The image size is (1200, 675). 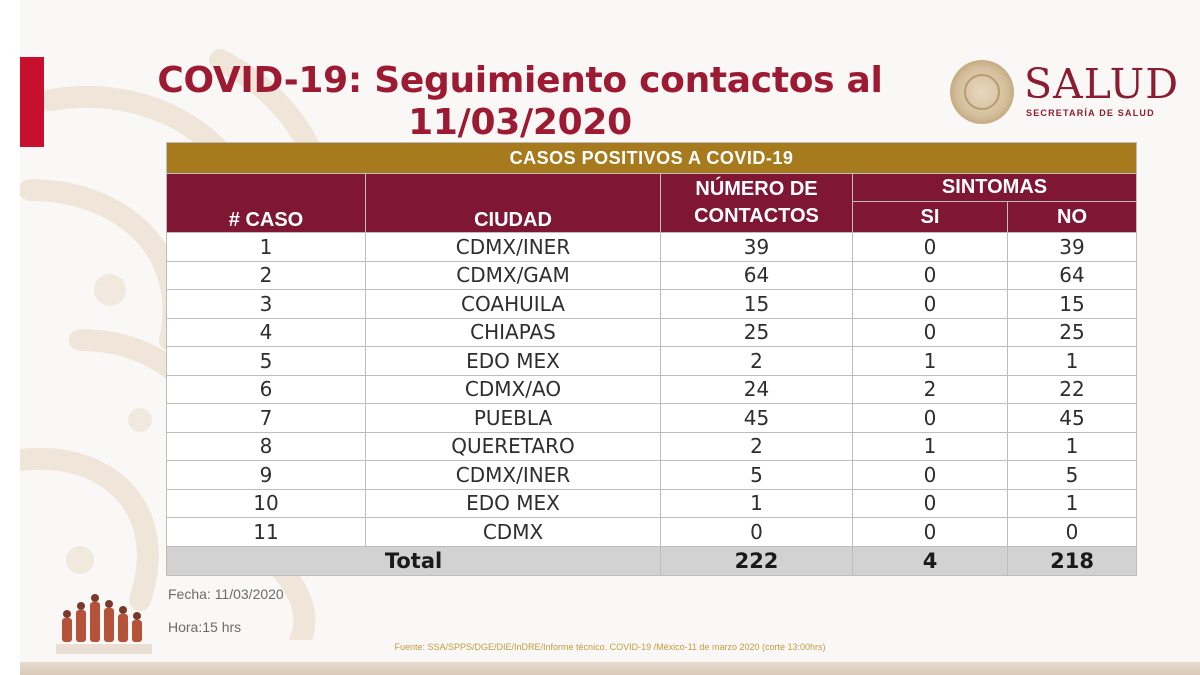 I want to click on table-row: 6 CDMX/AO 24 2 22, so click(x=652, y=389).